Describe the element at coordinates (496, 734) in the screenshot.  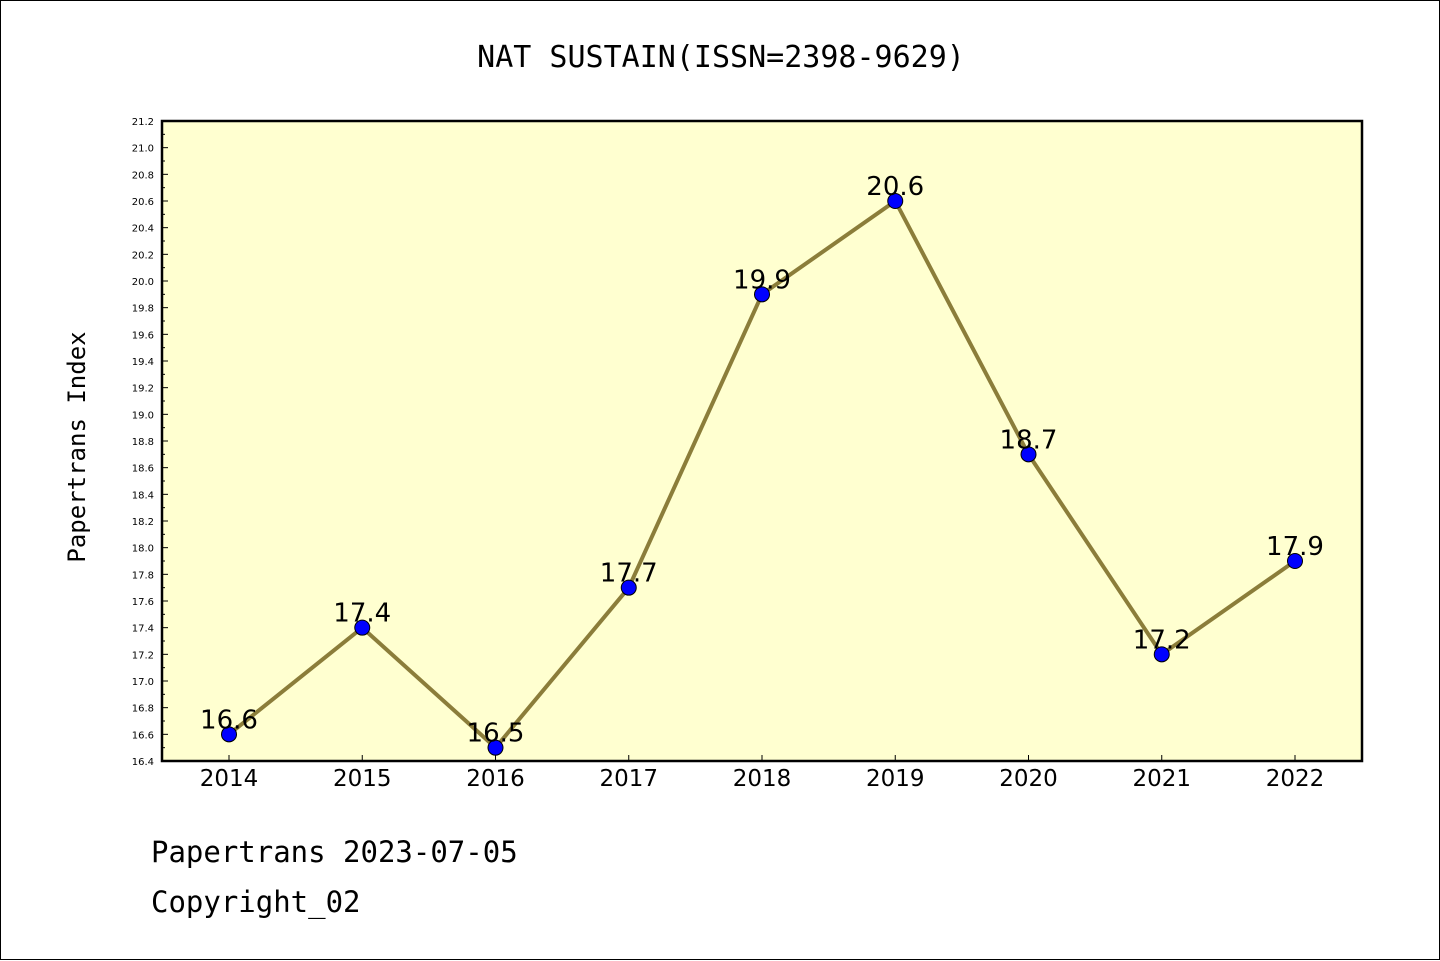
I see `data-value-label: 16.5` at that location.